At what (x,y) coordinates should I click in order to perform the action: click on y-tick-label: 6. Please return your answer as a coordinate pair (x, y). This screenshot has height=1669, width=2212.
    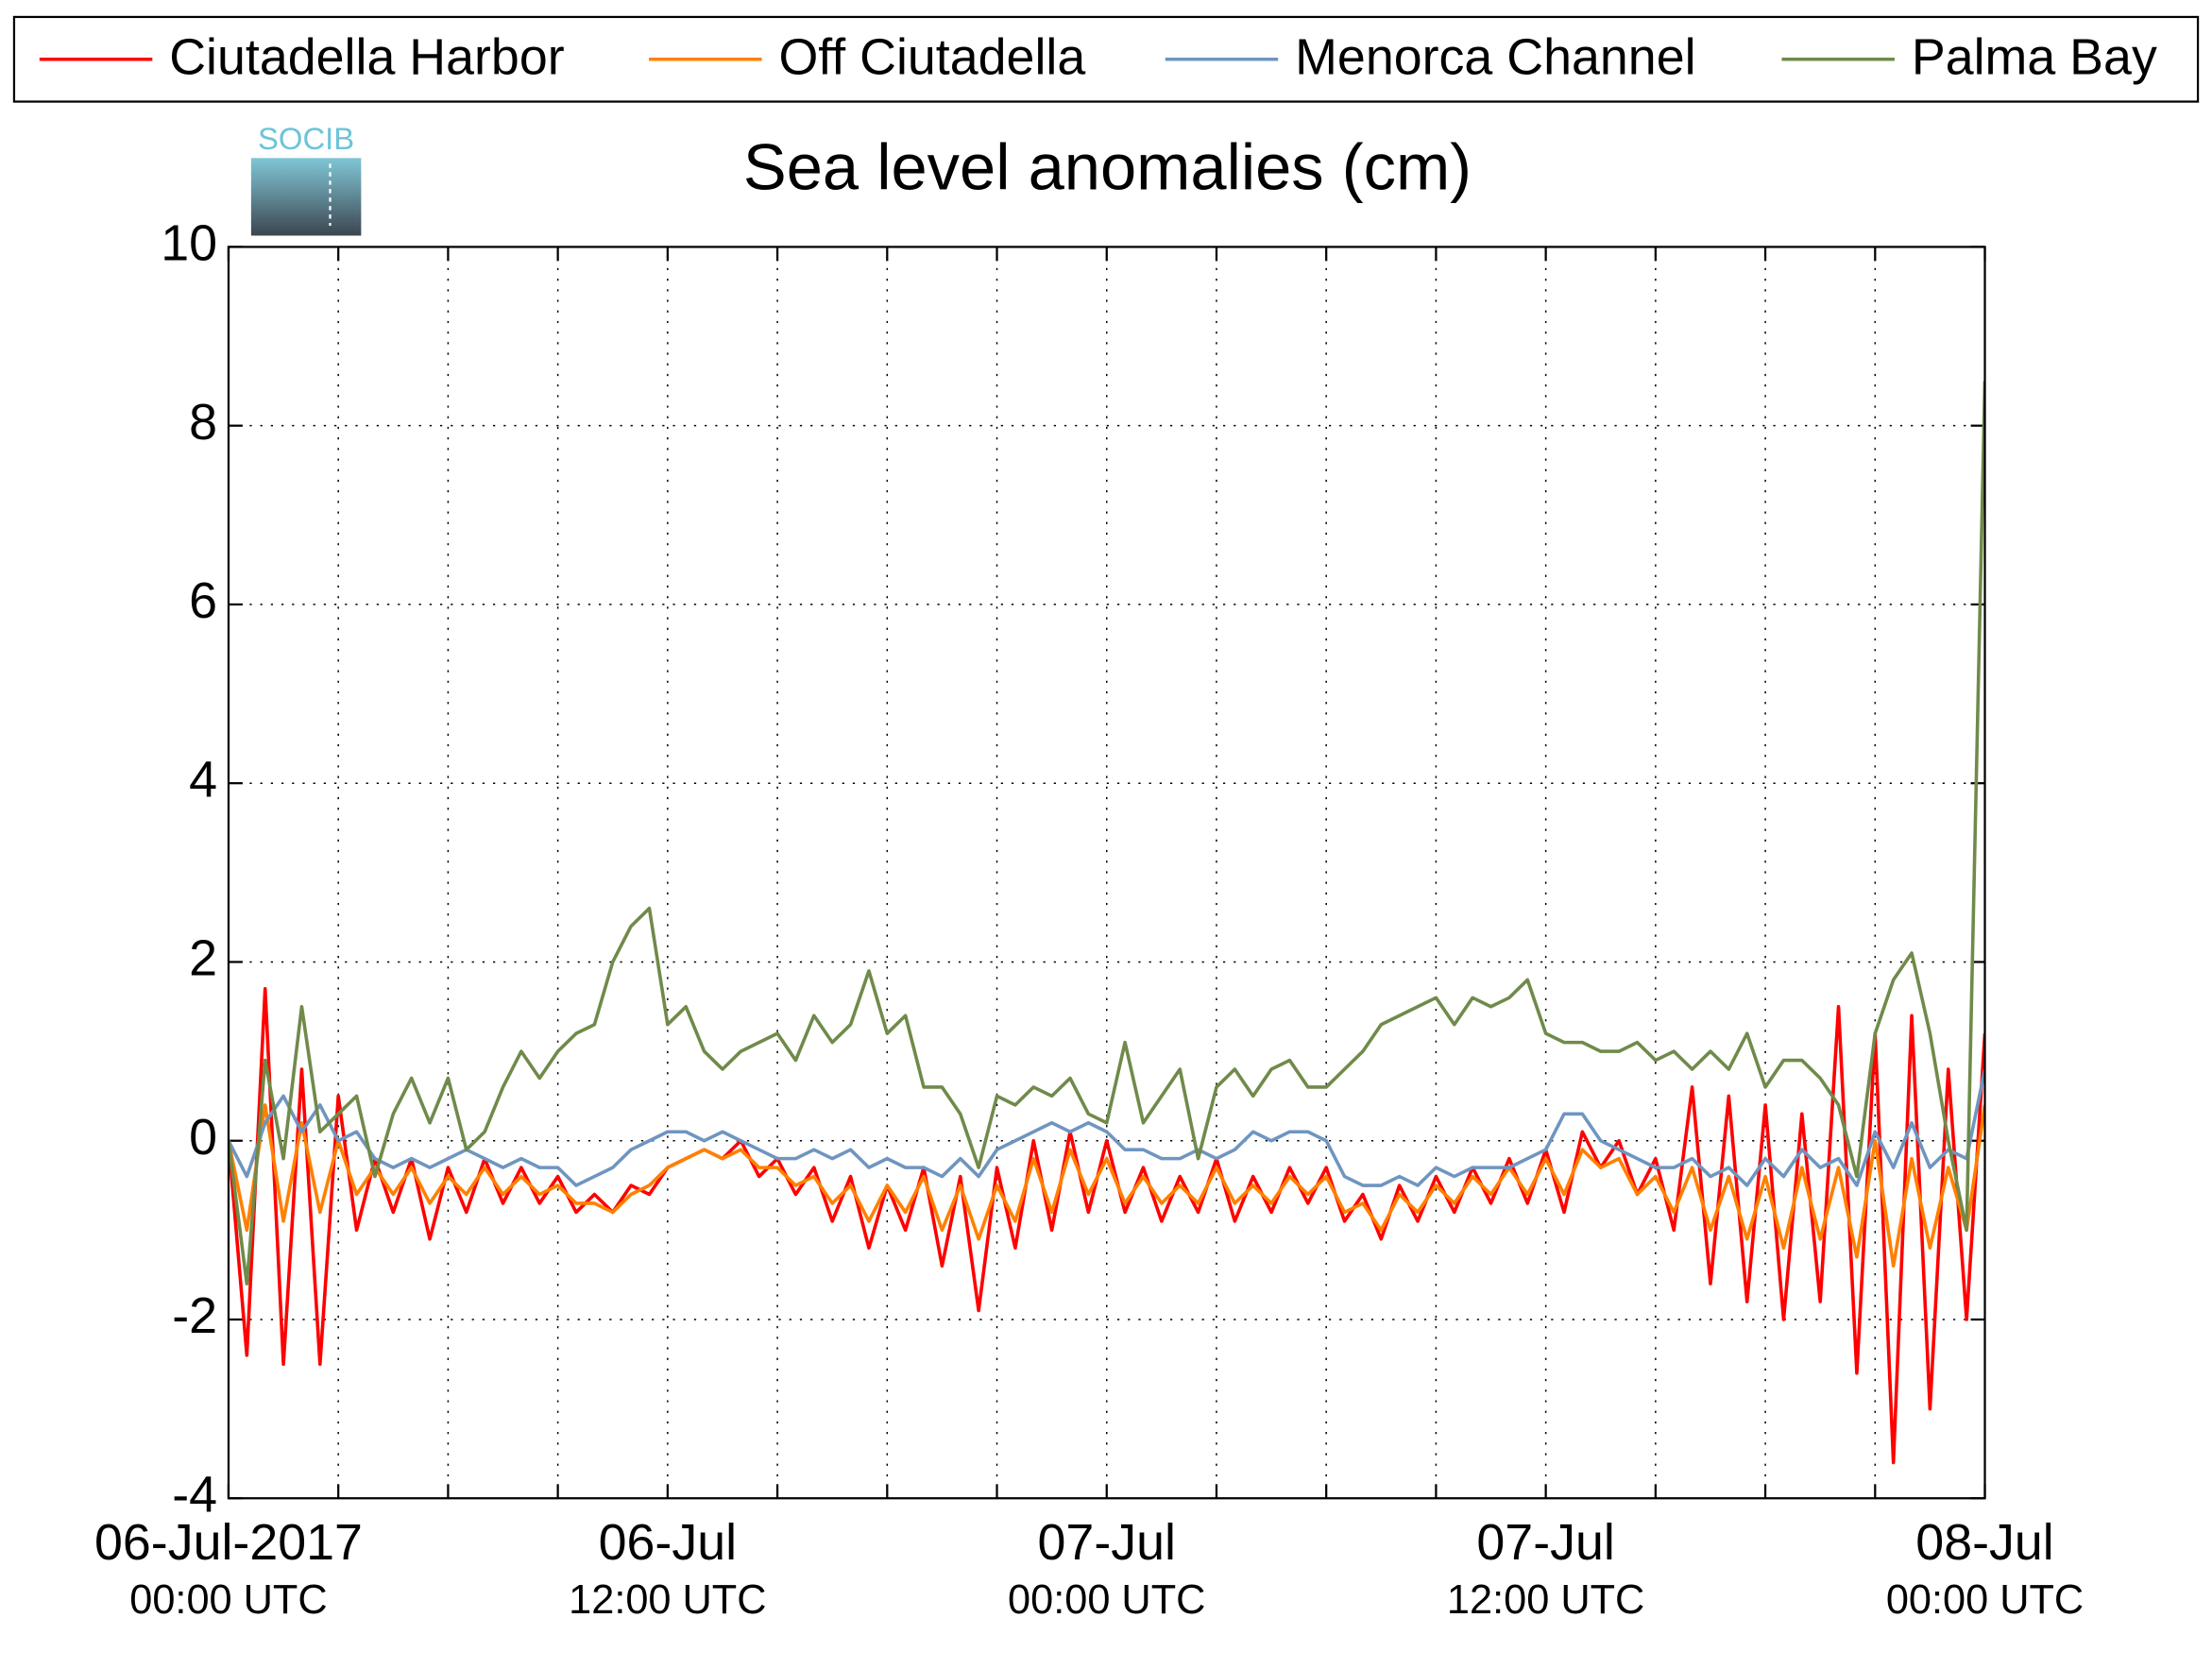
    Looking at the image, I should click on (203, 601).